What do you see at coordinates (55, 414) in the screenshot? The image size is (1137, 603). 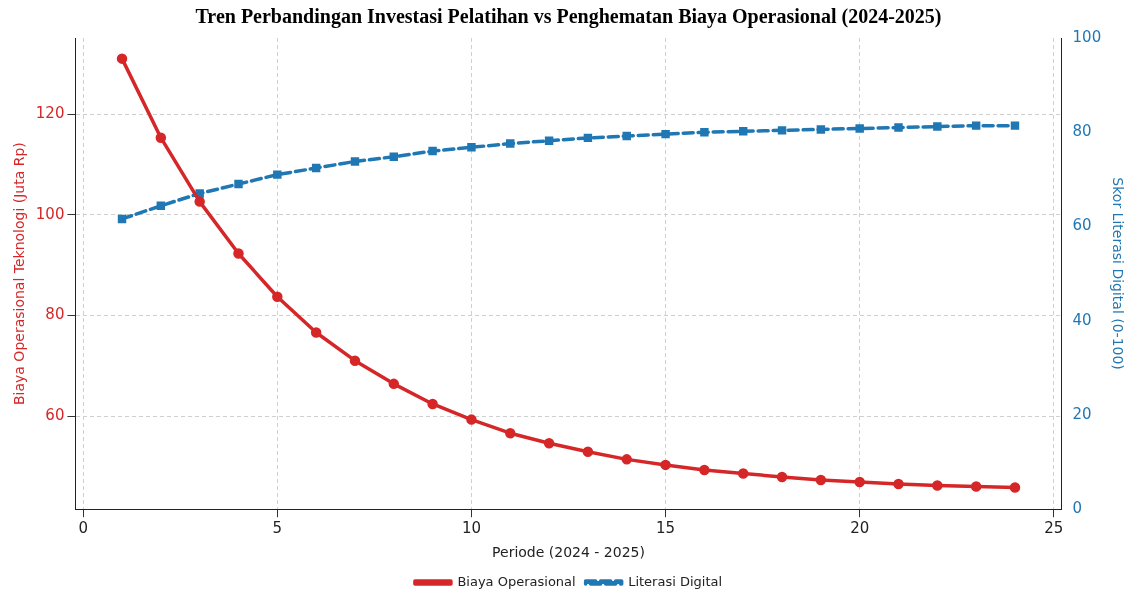 I see `y-tick-label: 60` at bounding box center [55, 414].